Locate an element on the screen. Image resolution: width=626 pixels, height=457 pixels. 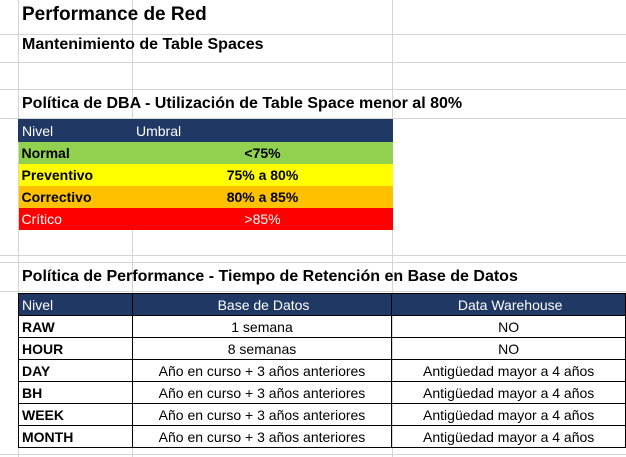
cell-nivel: DAY is located at coordinates (75, 370).